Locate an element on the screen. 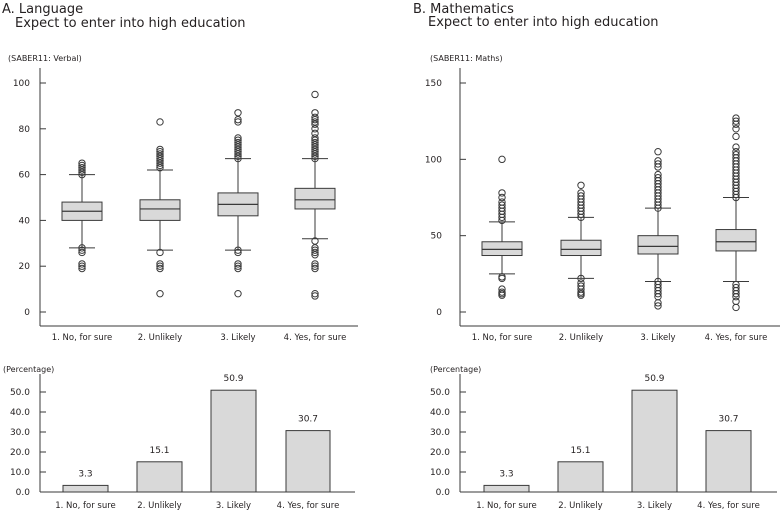  boxplot-b-ylabel: (SABER11: Maths) is located at coordinates (466, 58).